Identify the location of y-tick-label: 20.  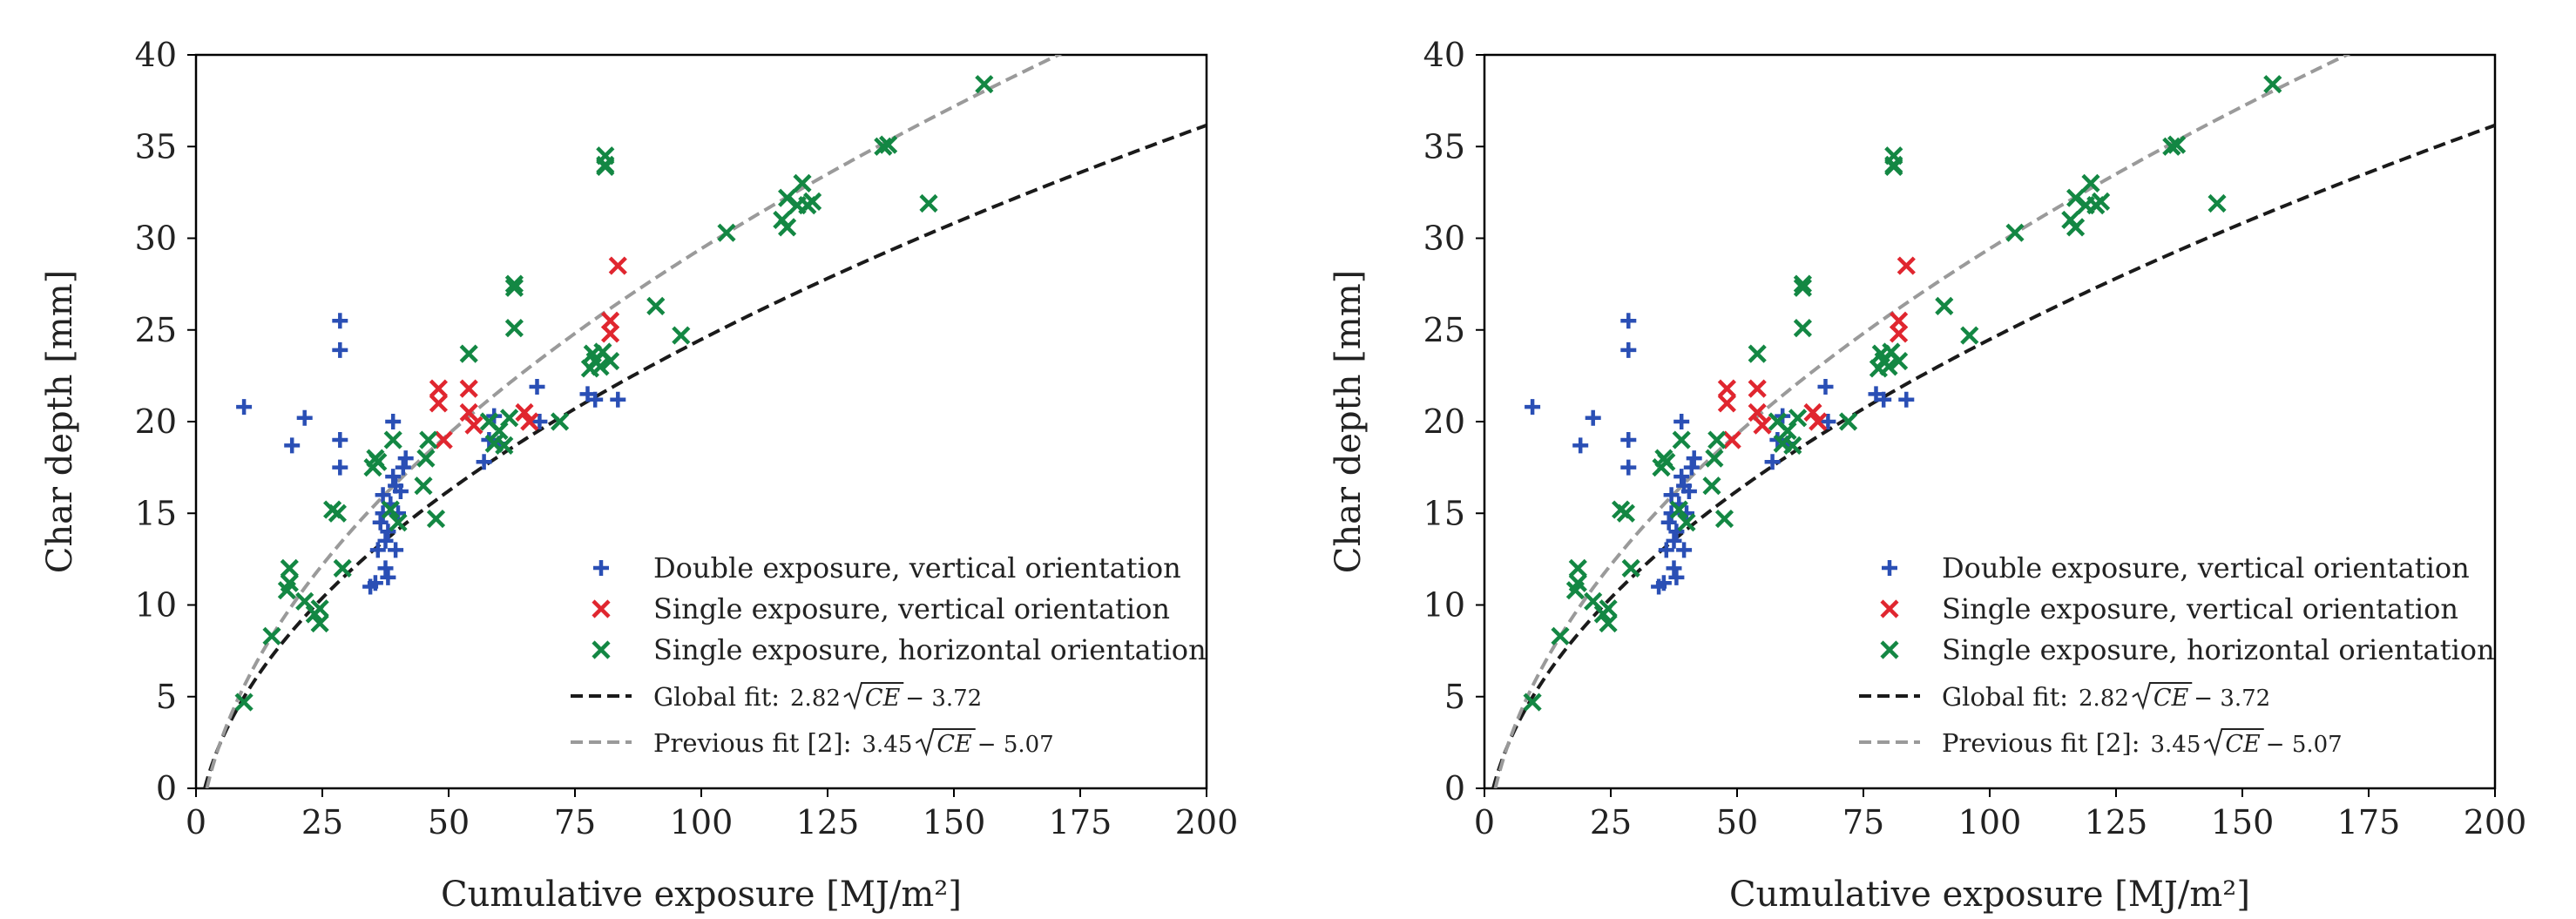
(156, 421).